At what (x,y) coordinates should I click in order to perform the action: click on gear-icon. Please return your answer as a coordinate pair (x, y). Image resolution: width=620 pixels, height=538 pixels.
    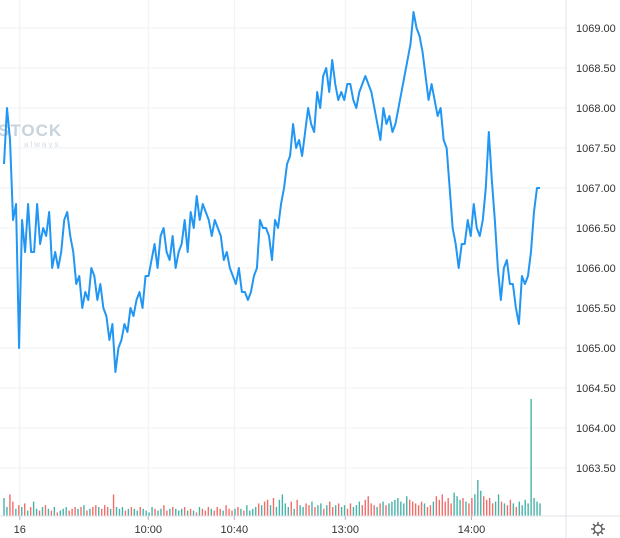
    Looking at the image, I should click on (598, 529).